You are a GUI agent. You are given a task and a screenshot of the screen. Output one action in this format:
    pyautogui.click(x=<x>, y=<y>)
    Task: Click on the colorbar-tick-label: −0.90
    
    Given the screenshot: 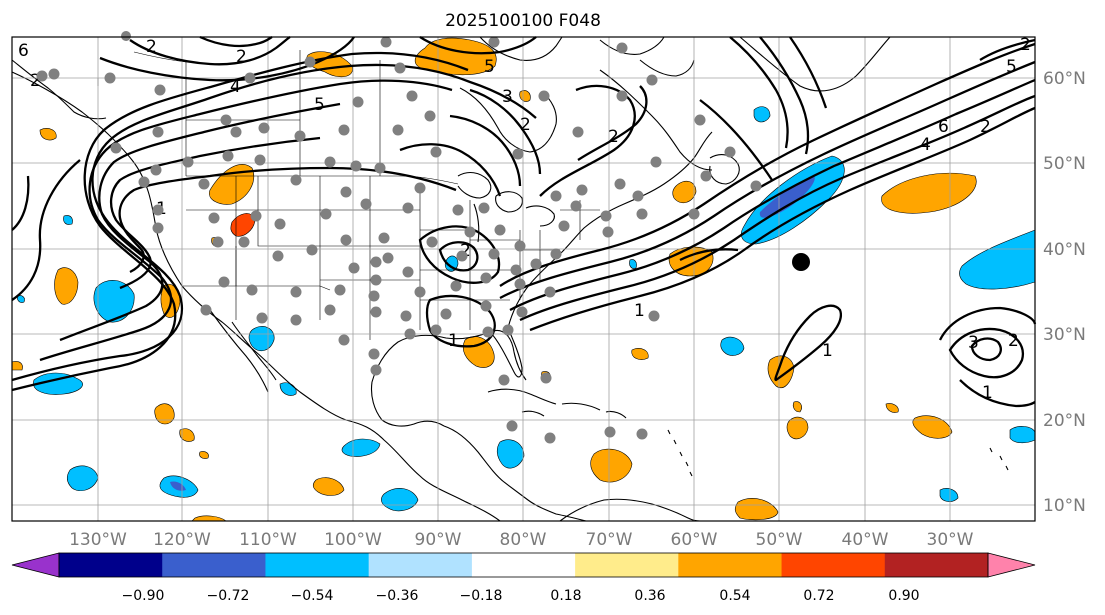 What is the action you would take?
    pyautogui.click(x=143, y=596)
    